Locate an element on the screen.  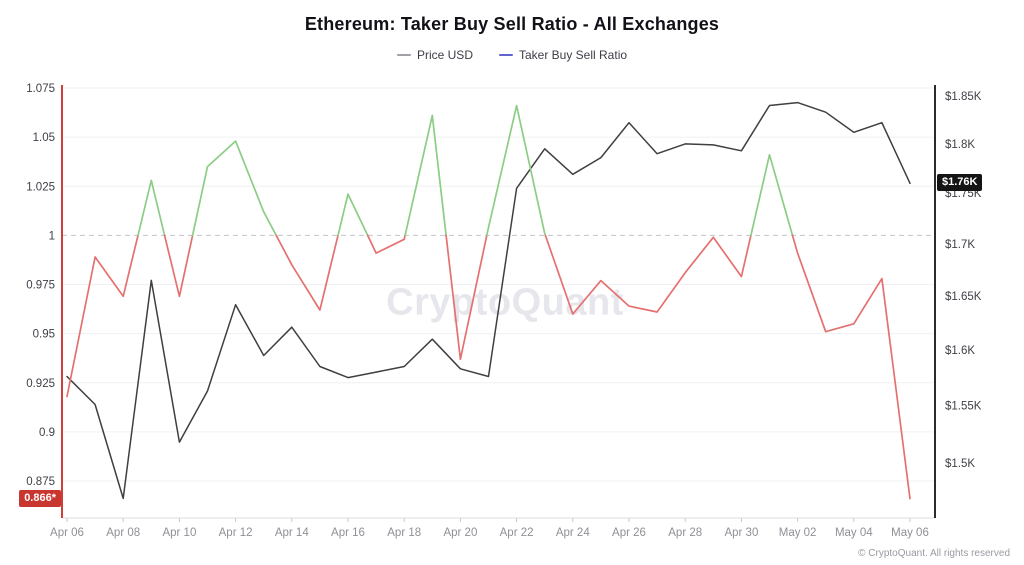
x-axis-tick-label: Apr 26 is located at coordinates (629, 533).